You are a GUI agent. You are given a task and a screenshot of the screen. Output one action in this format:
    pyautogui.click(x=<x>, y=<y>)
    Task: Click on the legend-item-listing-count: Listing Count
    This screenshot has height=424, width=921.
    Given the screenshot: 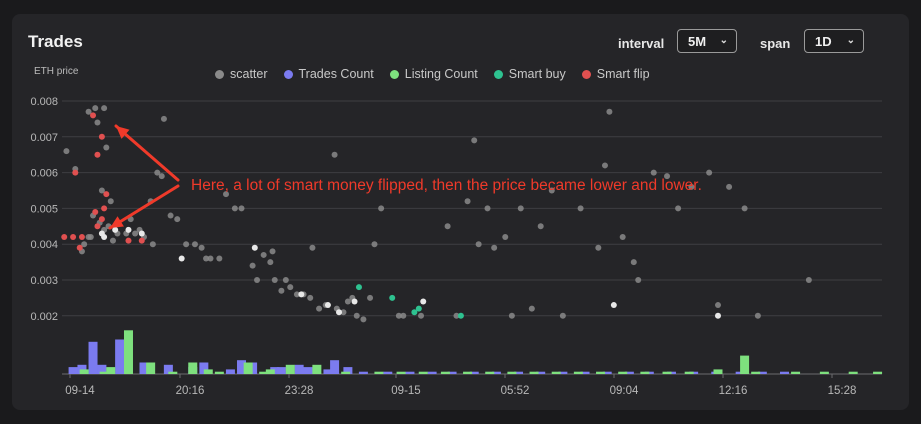 What is the action you would take?
    pyautogui.click(x=433, y=74)
    